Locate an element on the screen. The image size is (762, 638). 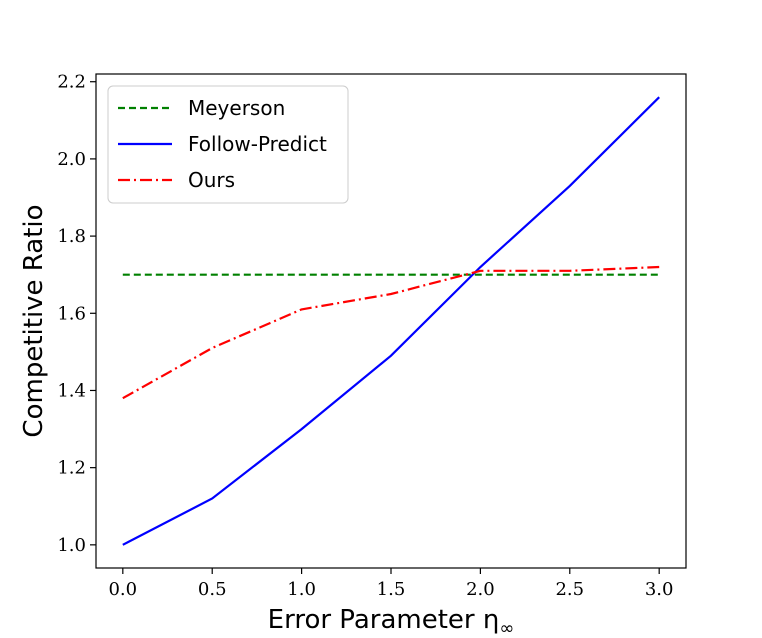
legend-label: Meyerson is located at coordinates (236, 108).